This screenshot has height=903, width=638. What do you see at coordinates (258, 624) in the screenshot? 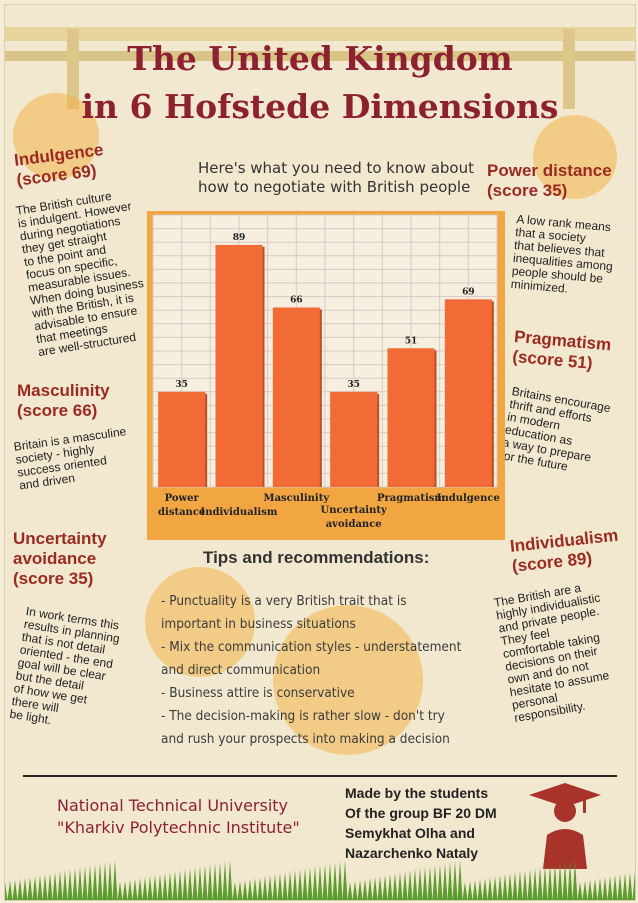
I see `tip-line: important in business situations` at bounding box center [258, 624].